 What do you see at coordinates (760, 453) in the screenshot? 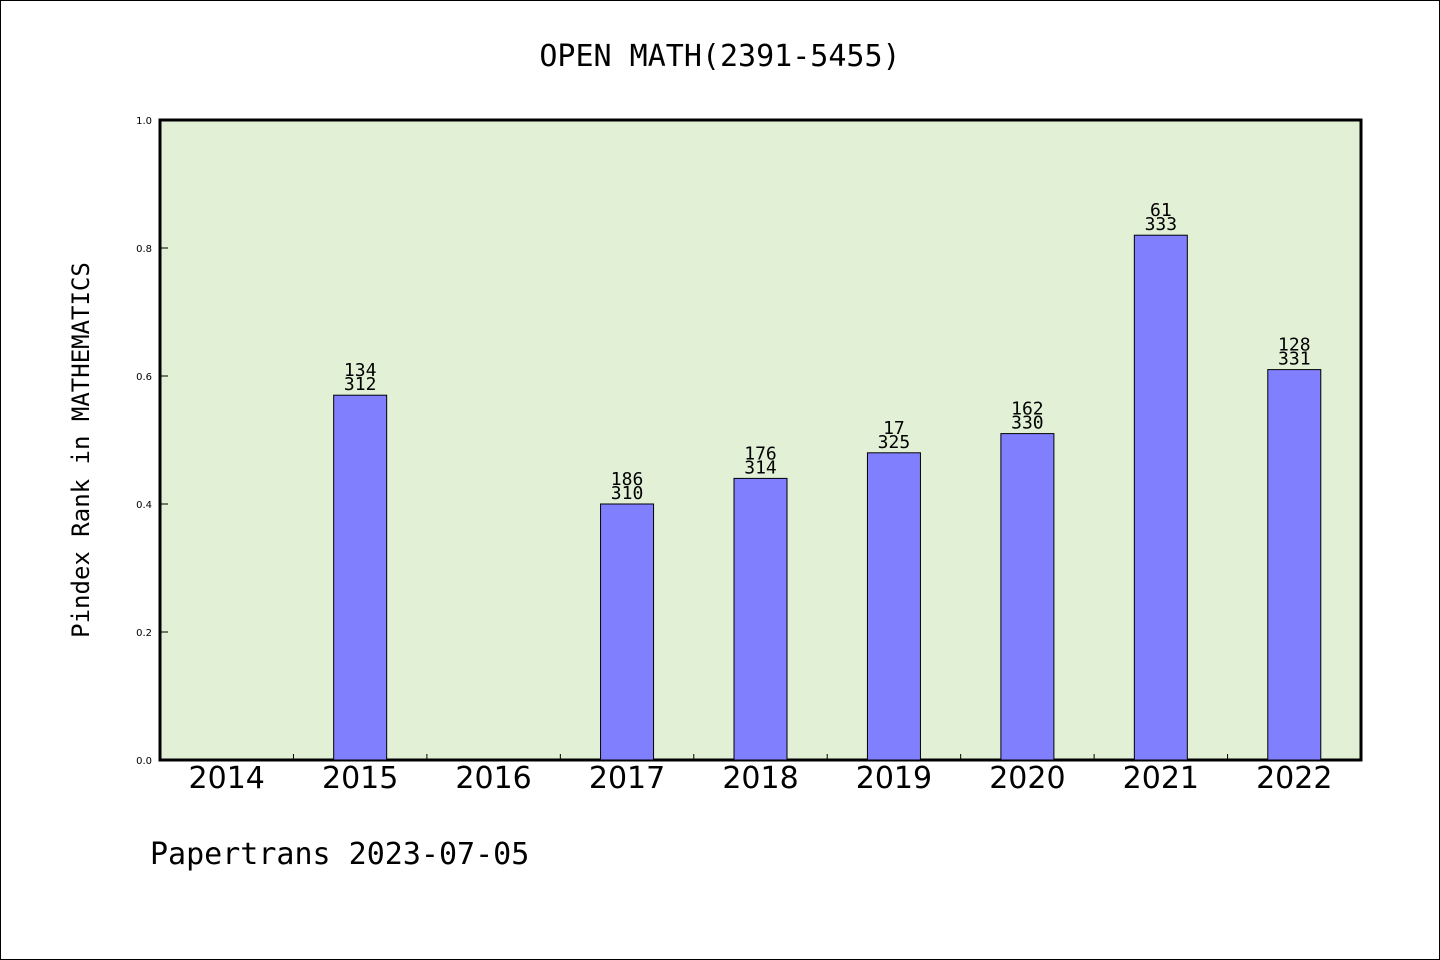
I see `bar-label-top: 176` at bounding box center [760, 453].